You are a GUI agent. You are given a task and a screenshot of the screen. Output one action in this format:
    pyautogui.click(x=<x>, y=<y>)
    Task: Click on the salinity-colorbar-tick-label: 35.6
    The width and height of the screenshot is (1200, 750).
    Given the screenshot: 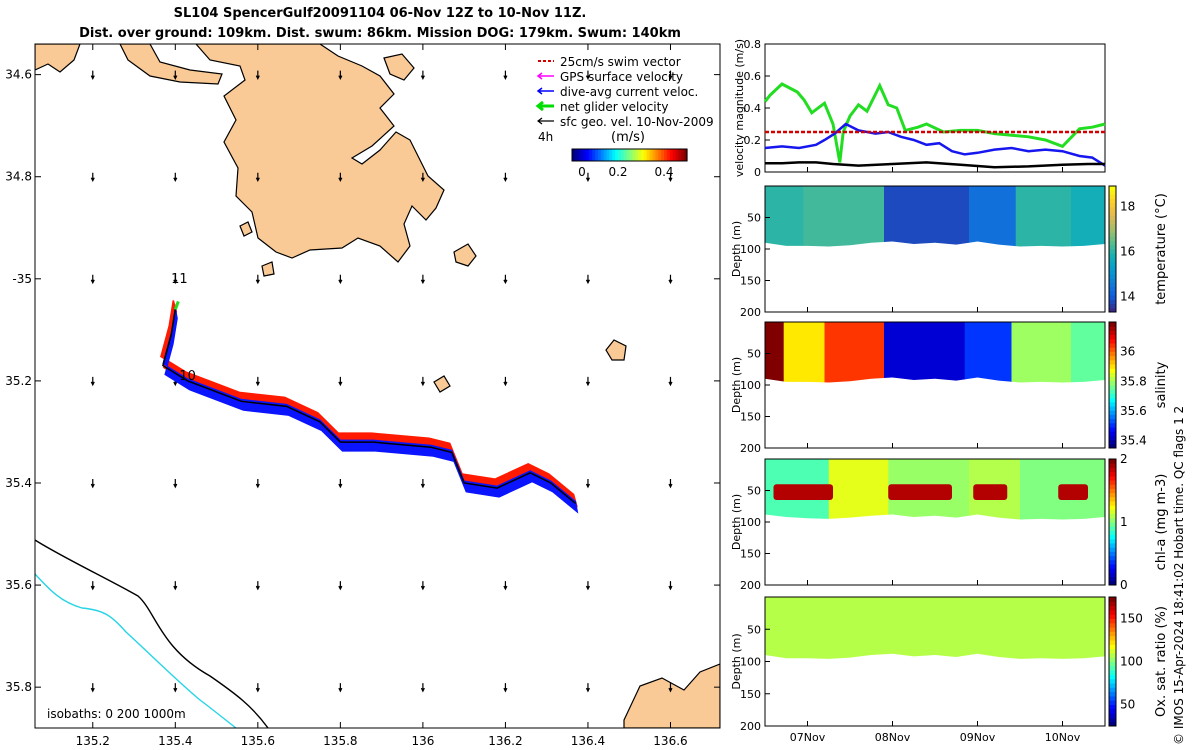 What is the action you would take?
    pyautogui.click(x=1133, y=411)
    